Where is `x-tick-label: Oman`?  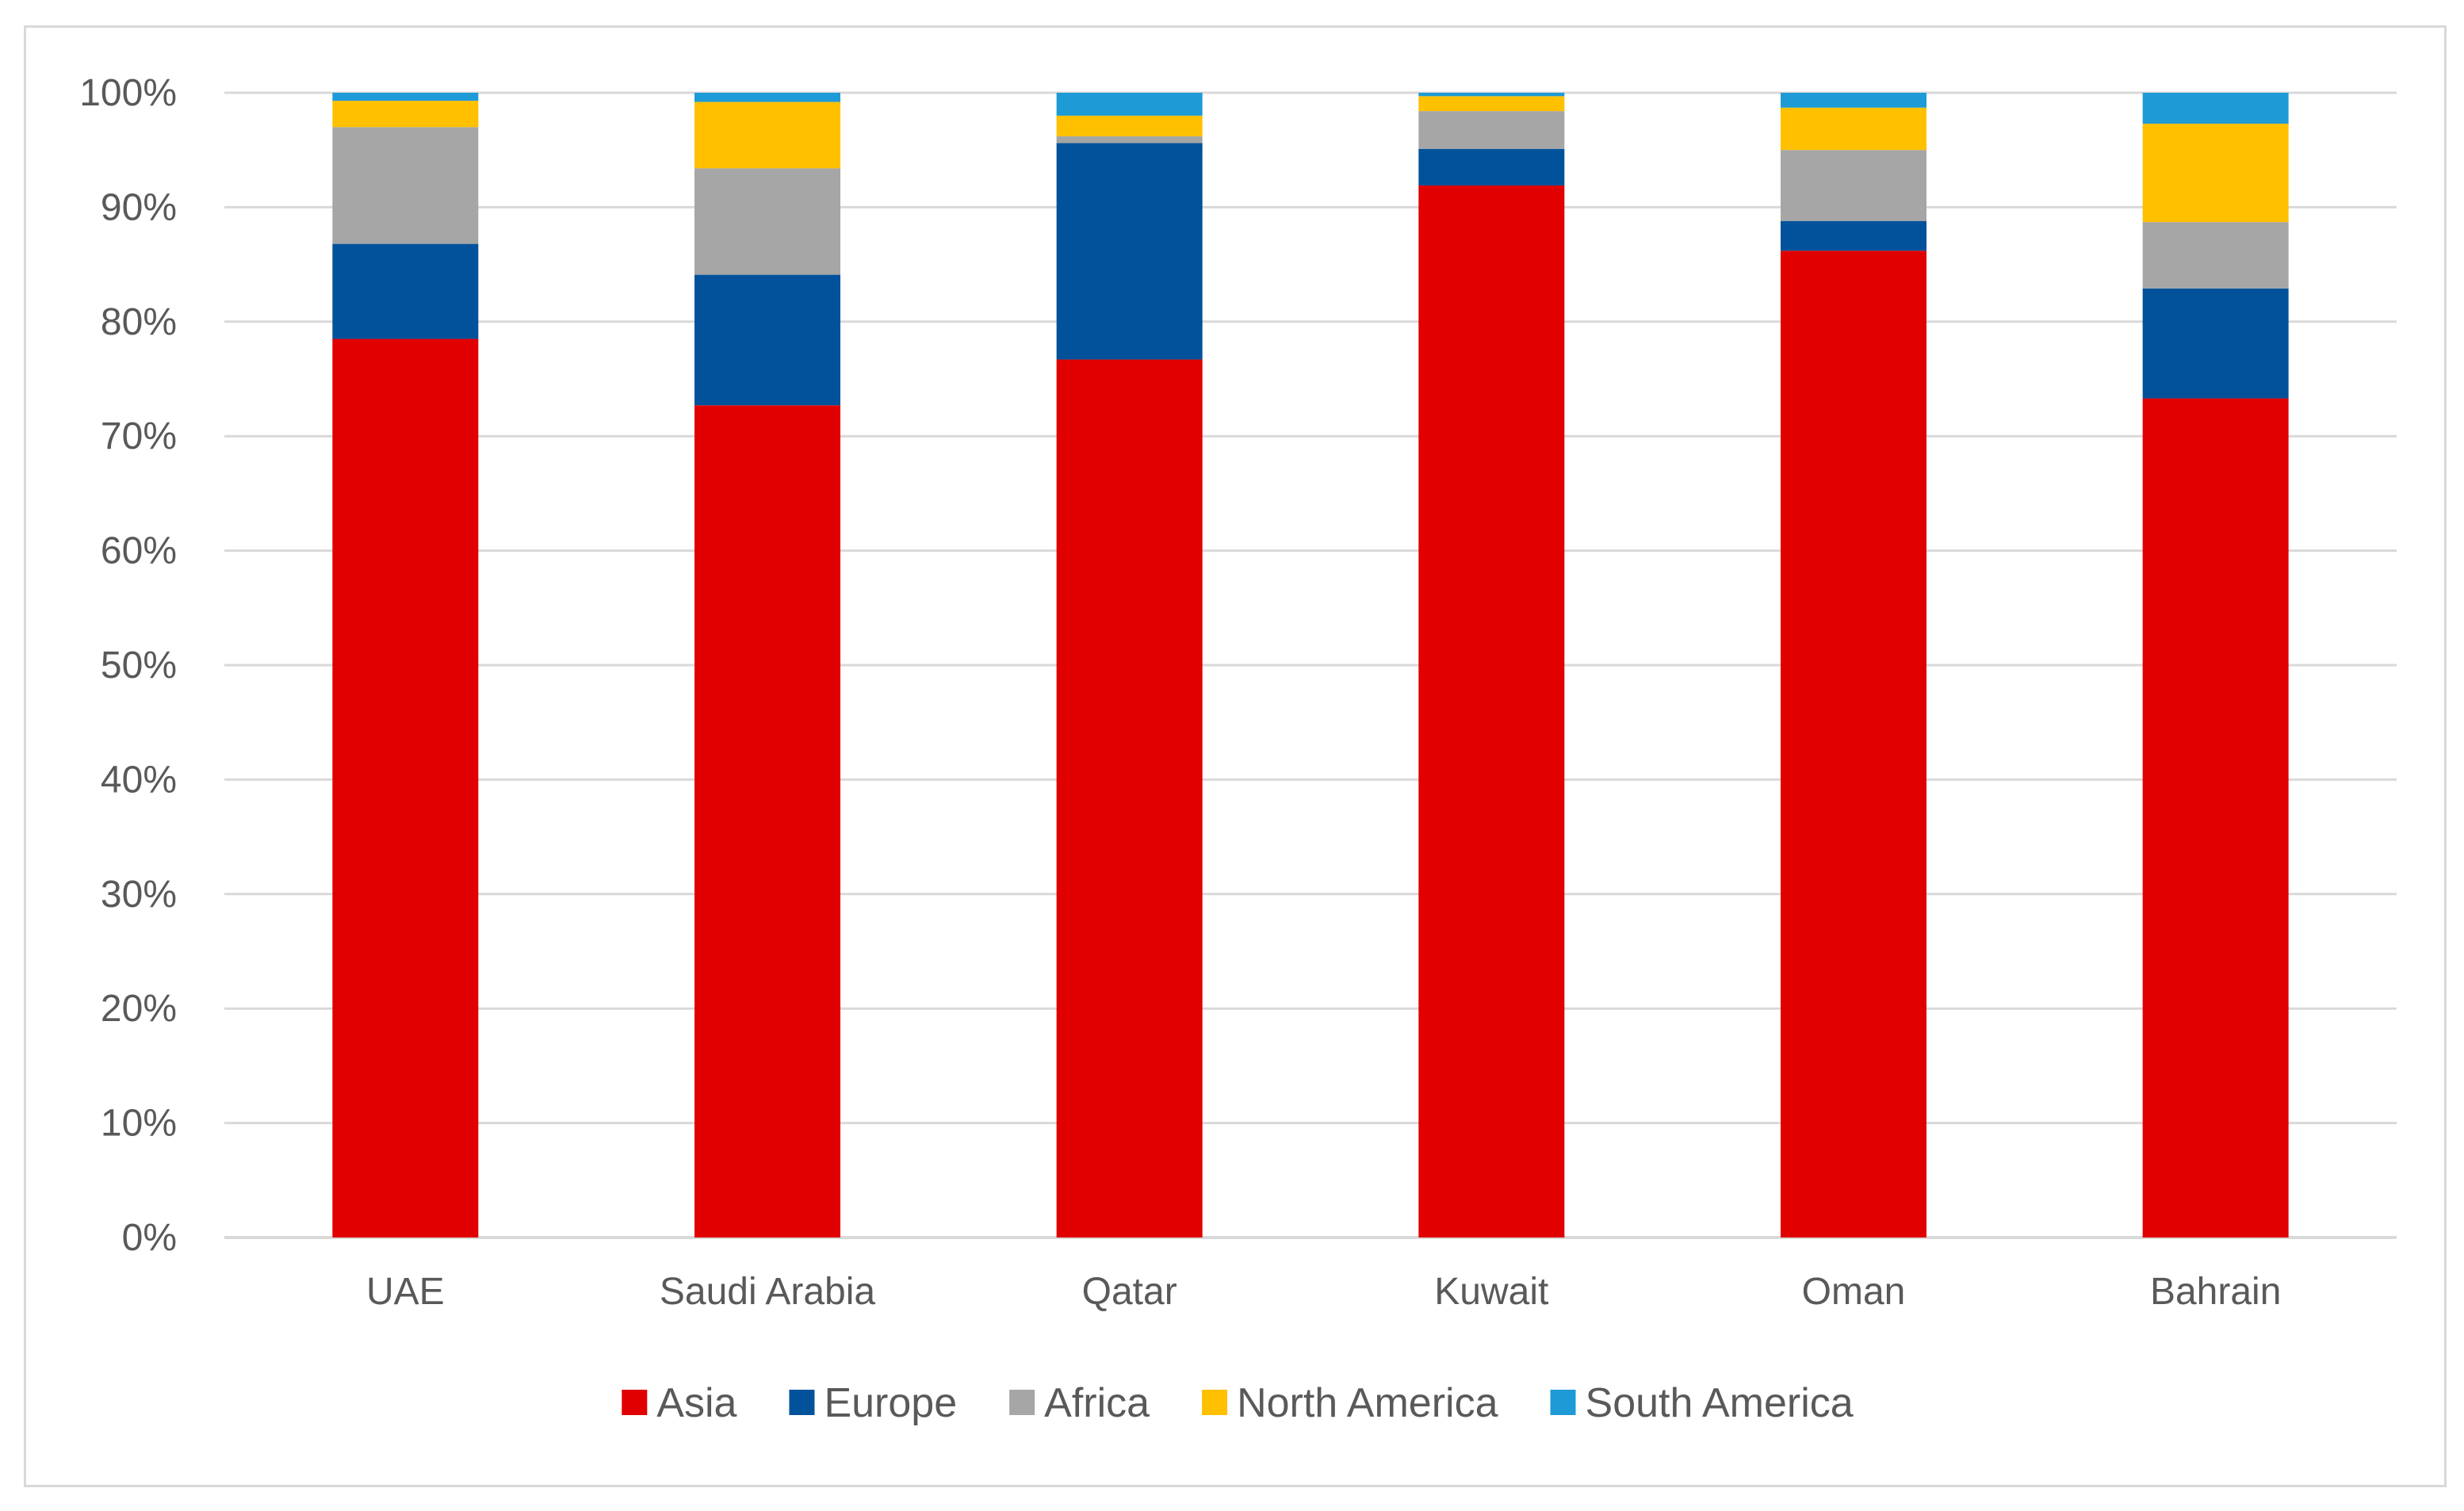
x-tick-label: Oman is located at coordinates (1854, 1292).